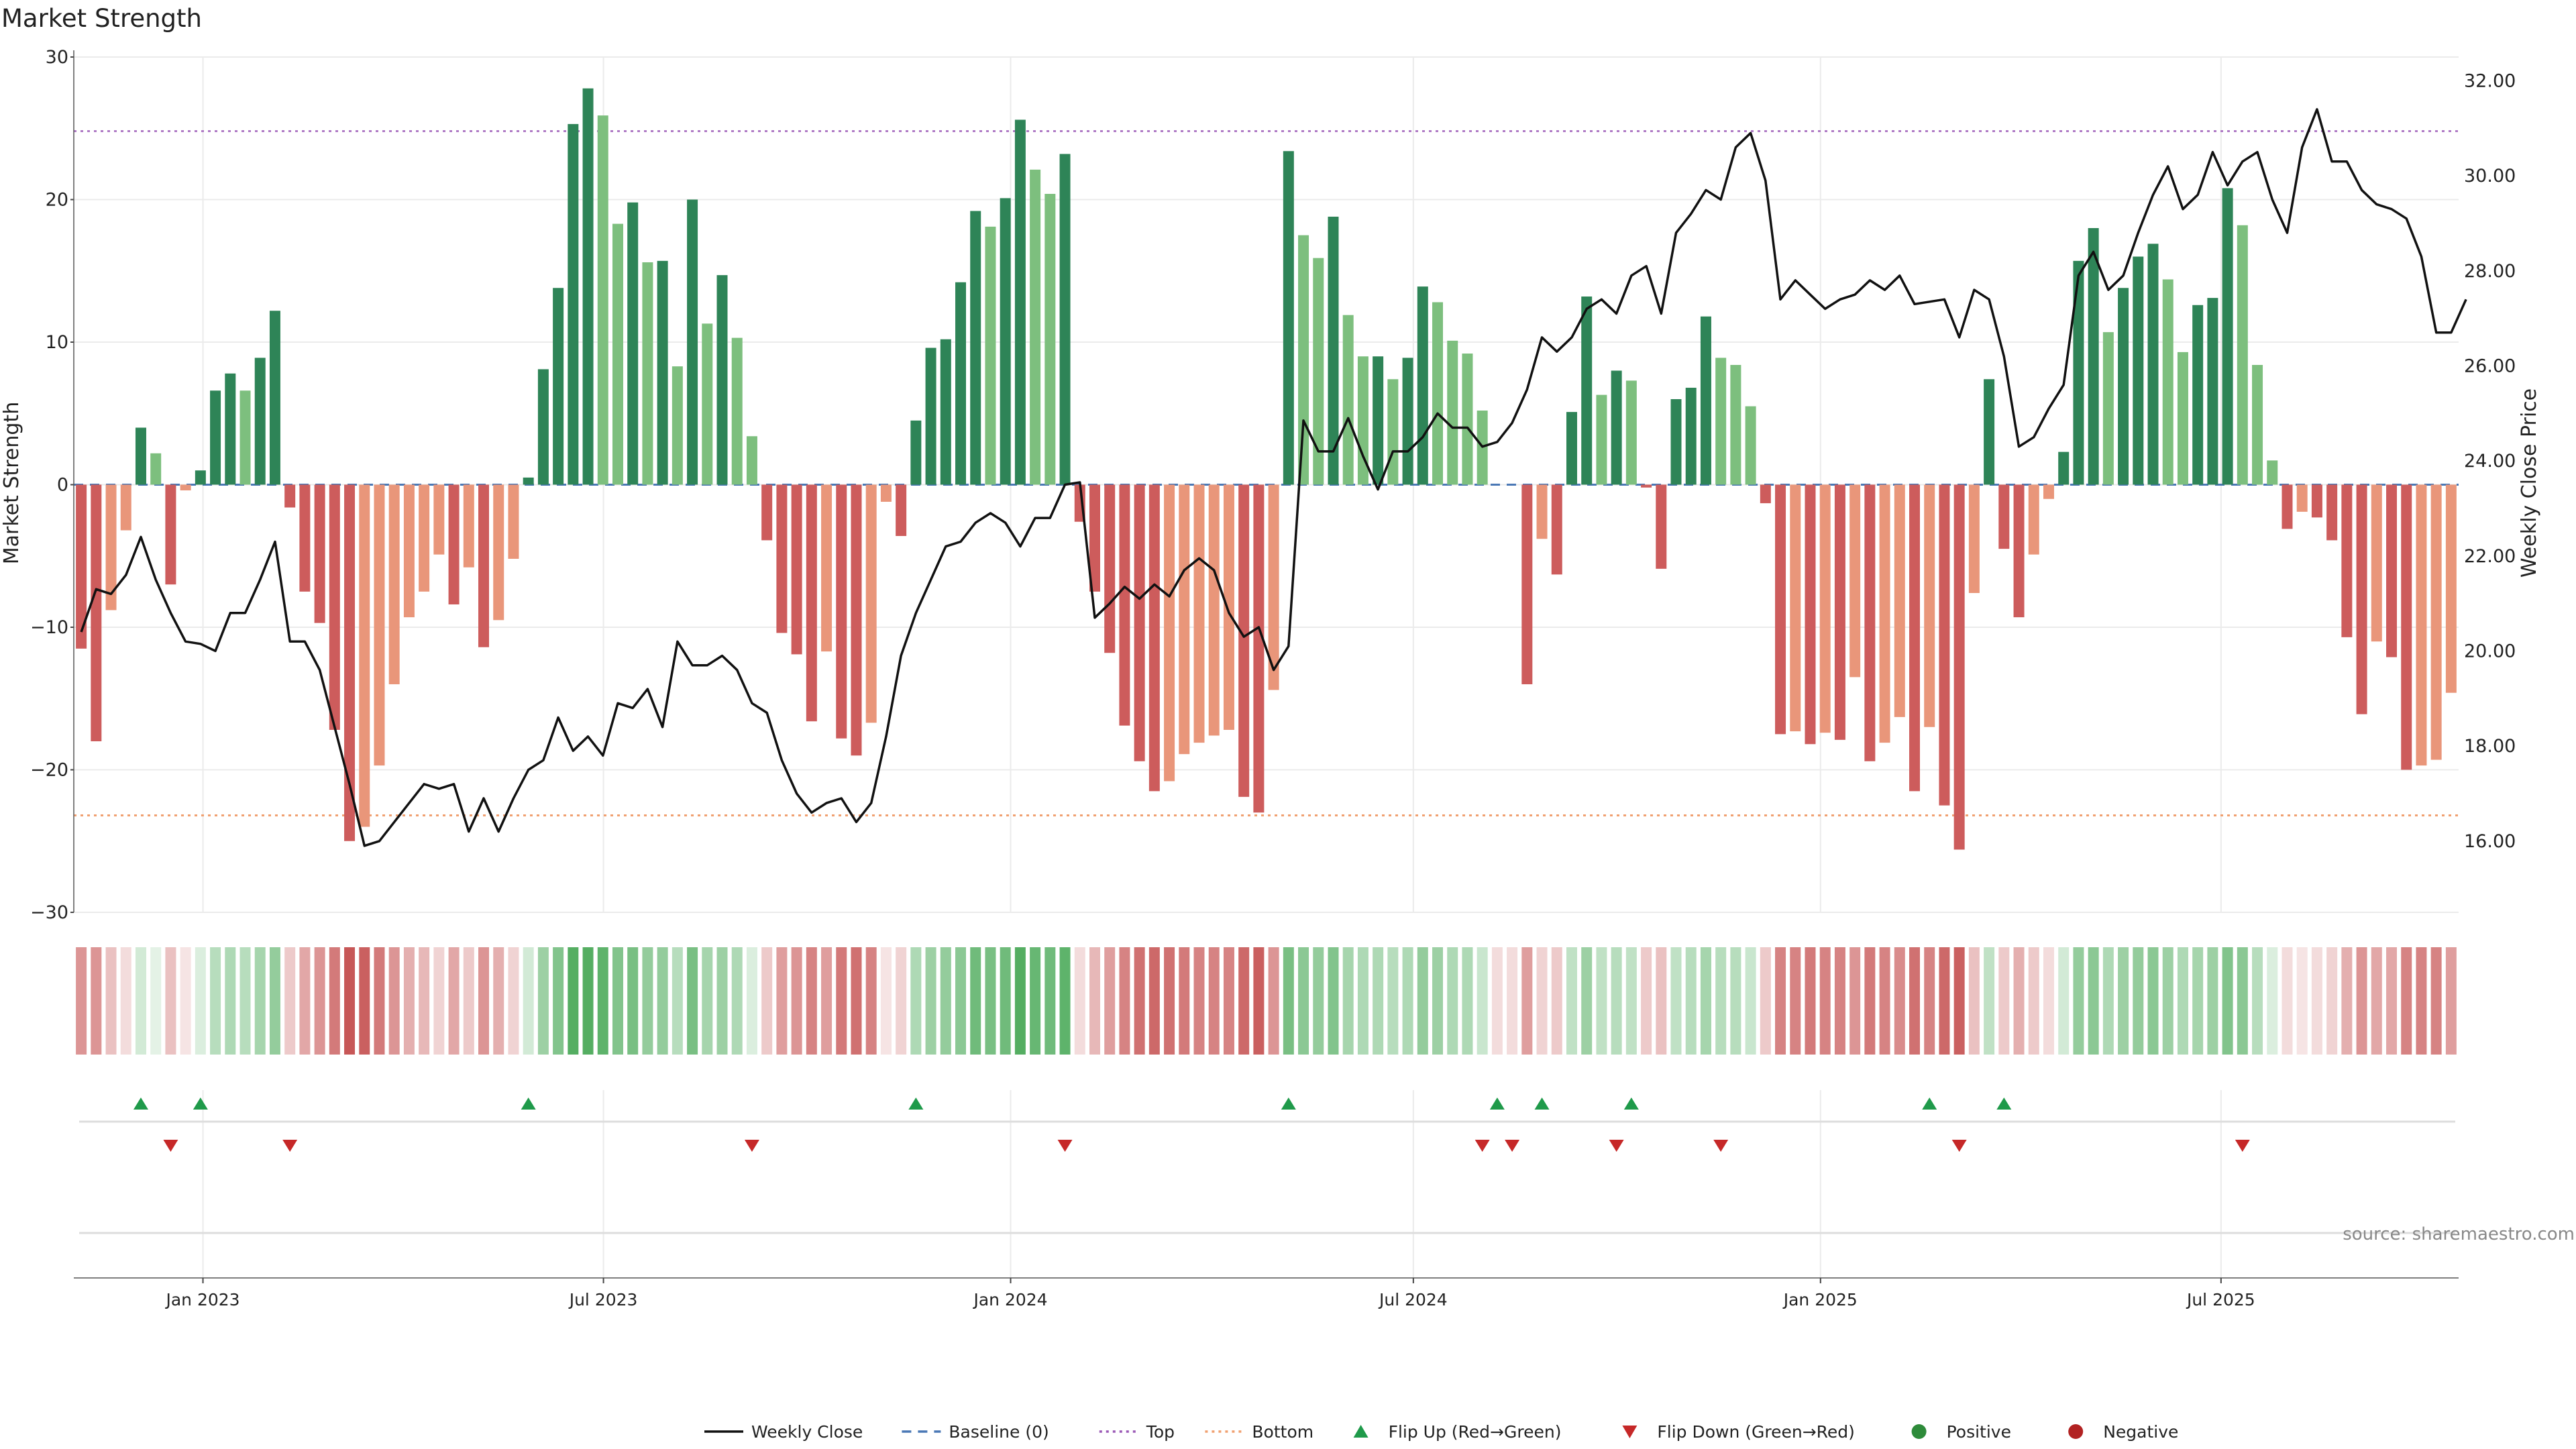  I want to click on y-axis-label: Market Strength, so click(11, 483).